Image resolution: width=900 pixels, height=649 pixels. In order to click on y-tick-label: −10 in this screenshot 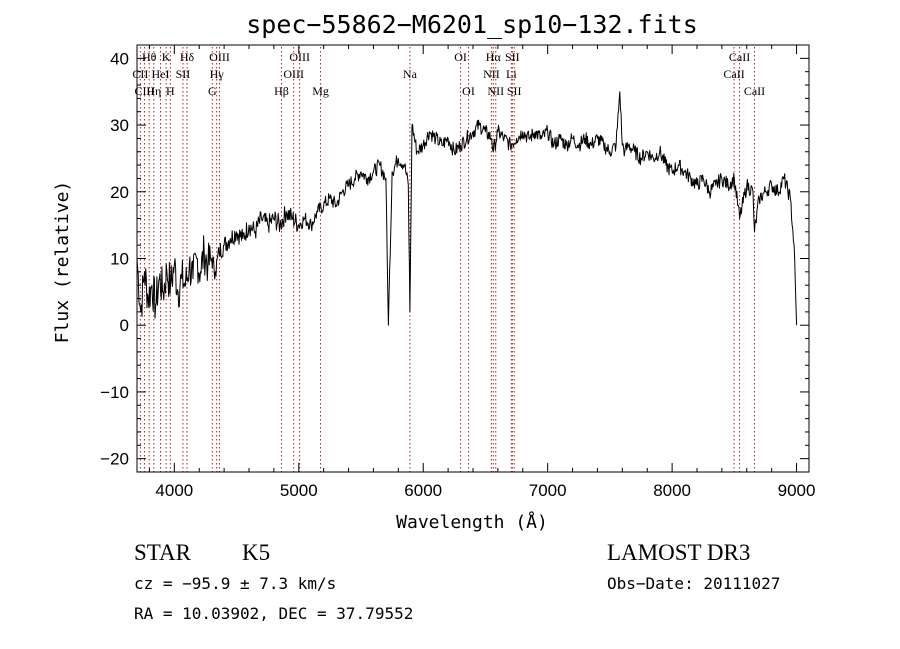, I will do `click(114, 392)`.